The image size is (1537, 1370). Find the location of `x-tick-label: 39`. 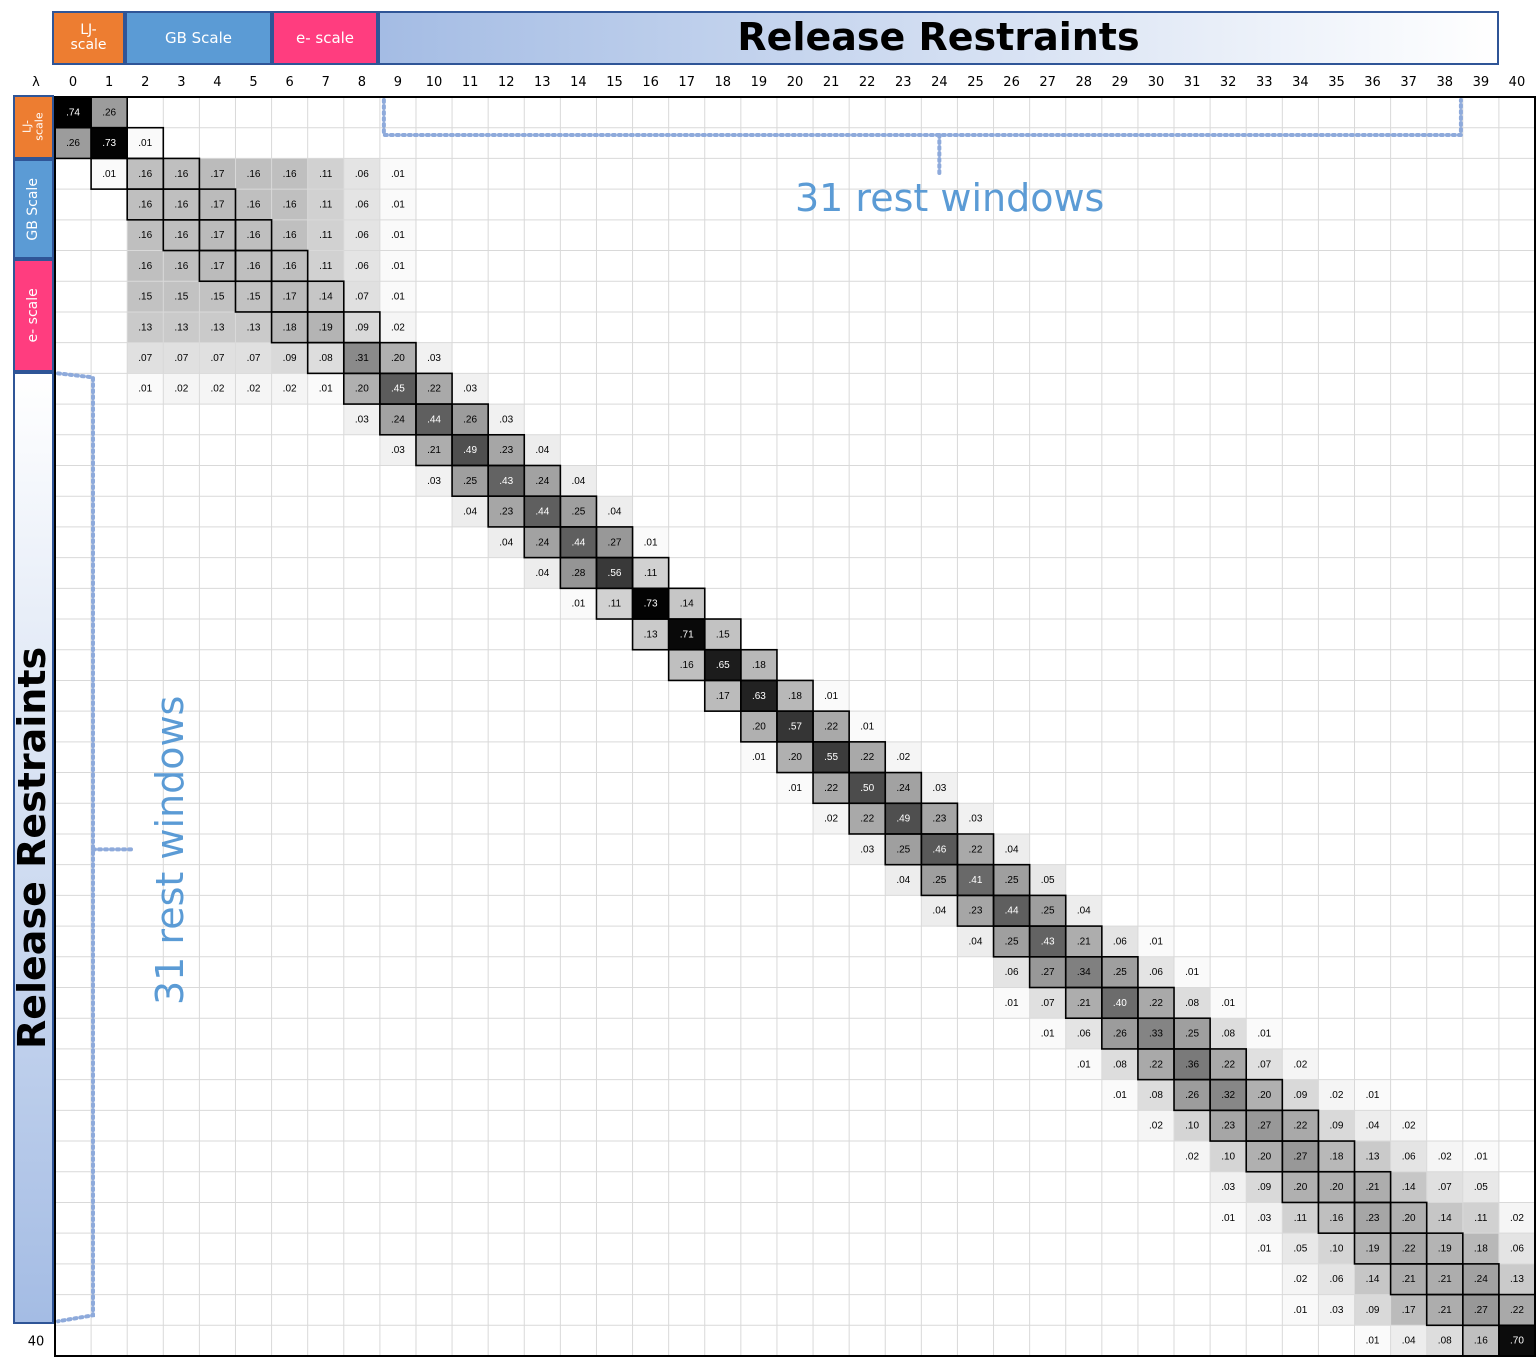

x-tick-label: 39 is located at coordinates (1481, 82).